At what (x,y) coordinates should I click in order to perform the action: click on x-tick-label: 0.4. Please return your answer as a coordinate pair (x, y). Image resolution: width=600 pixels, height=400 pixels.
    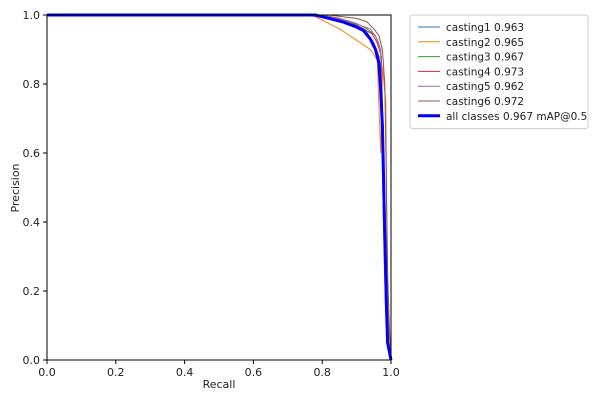
    Looking at the image, I should click on (185, 372).